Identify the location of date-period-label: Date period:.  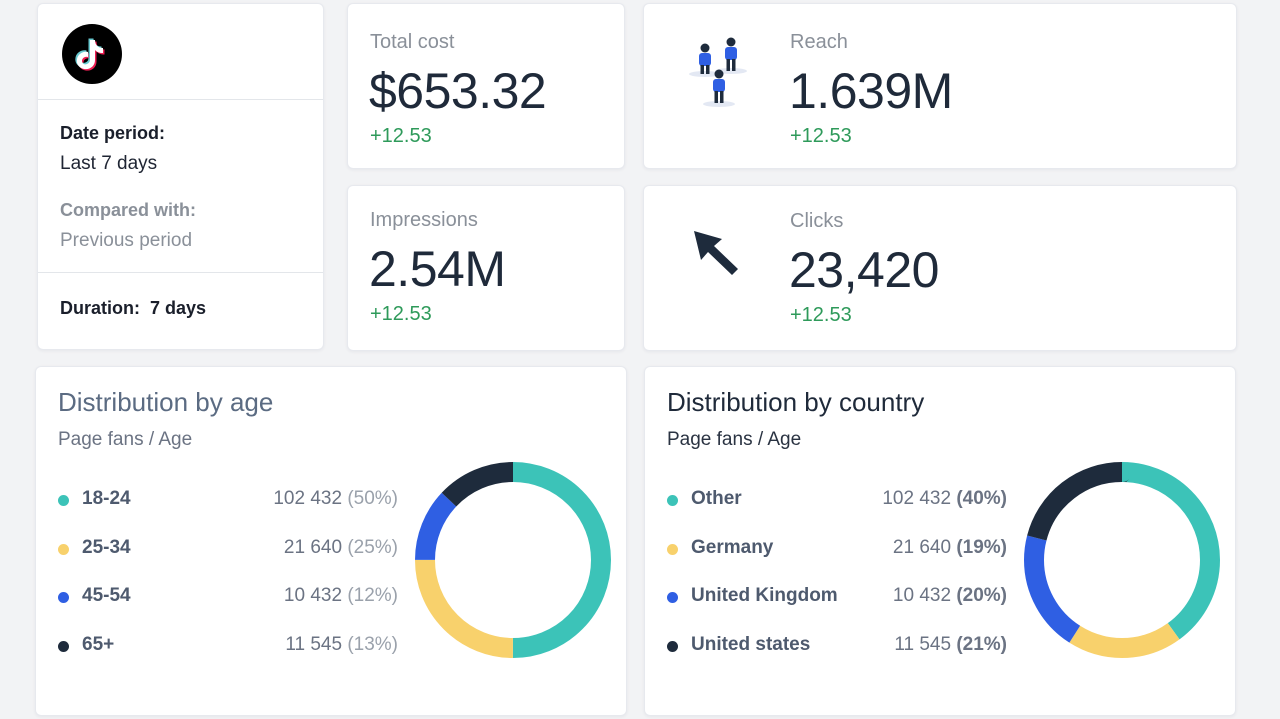
(113, 133).